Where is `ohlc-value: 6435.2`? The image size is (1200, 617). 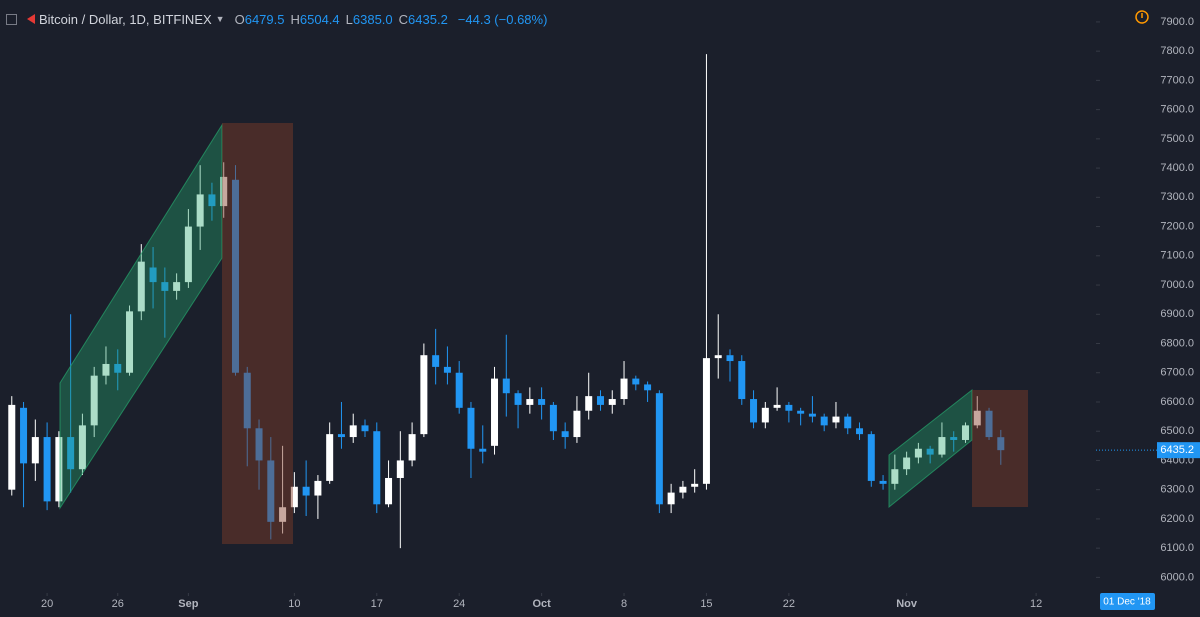 ohlc-value: 6435.2 is located at coordinates (428, 19).